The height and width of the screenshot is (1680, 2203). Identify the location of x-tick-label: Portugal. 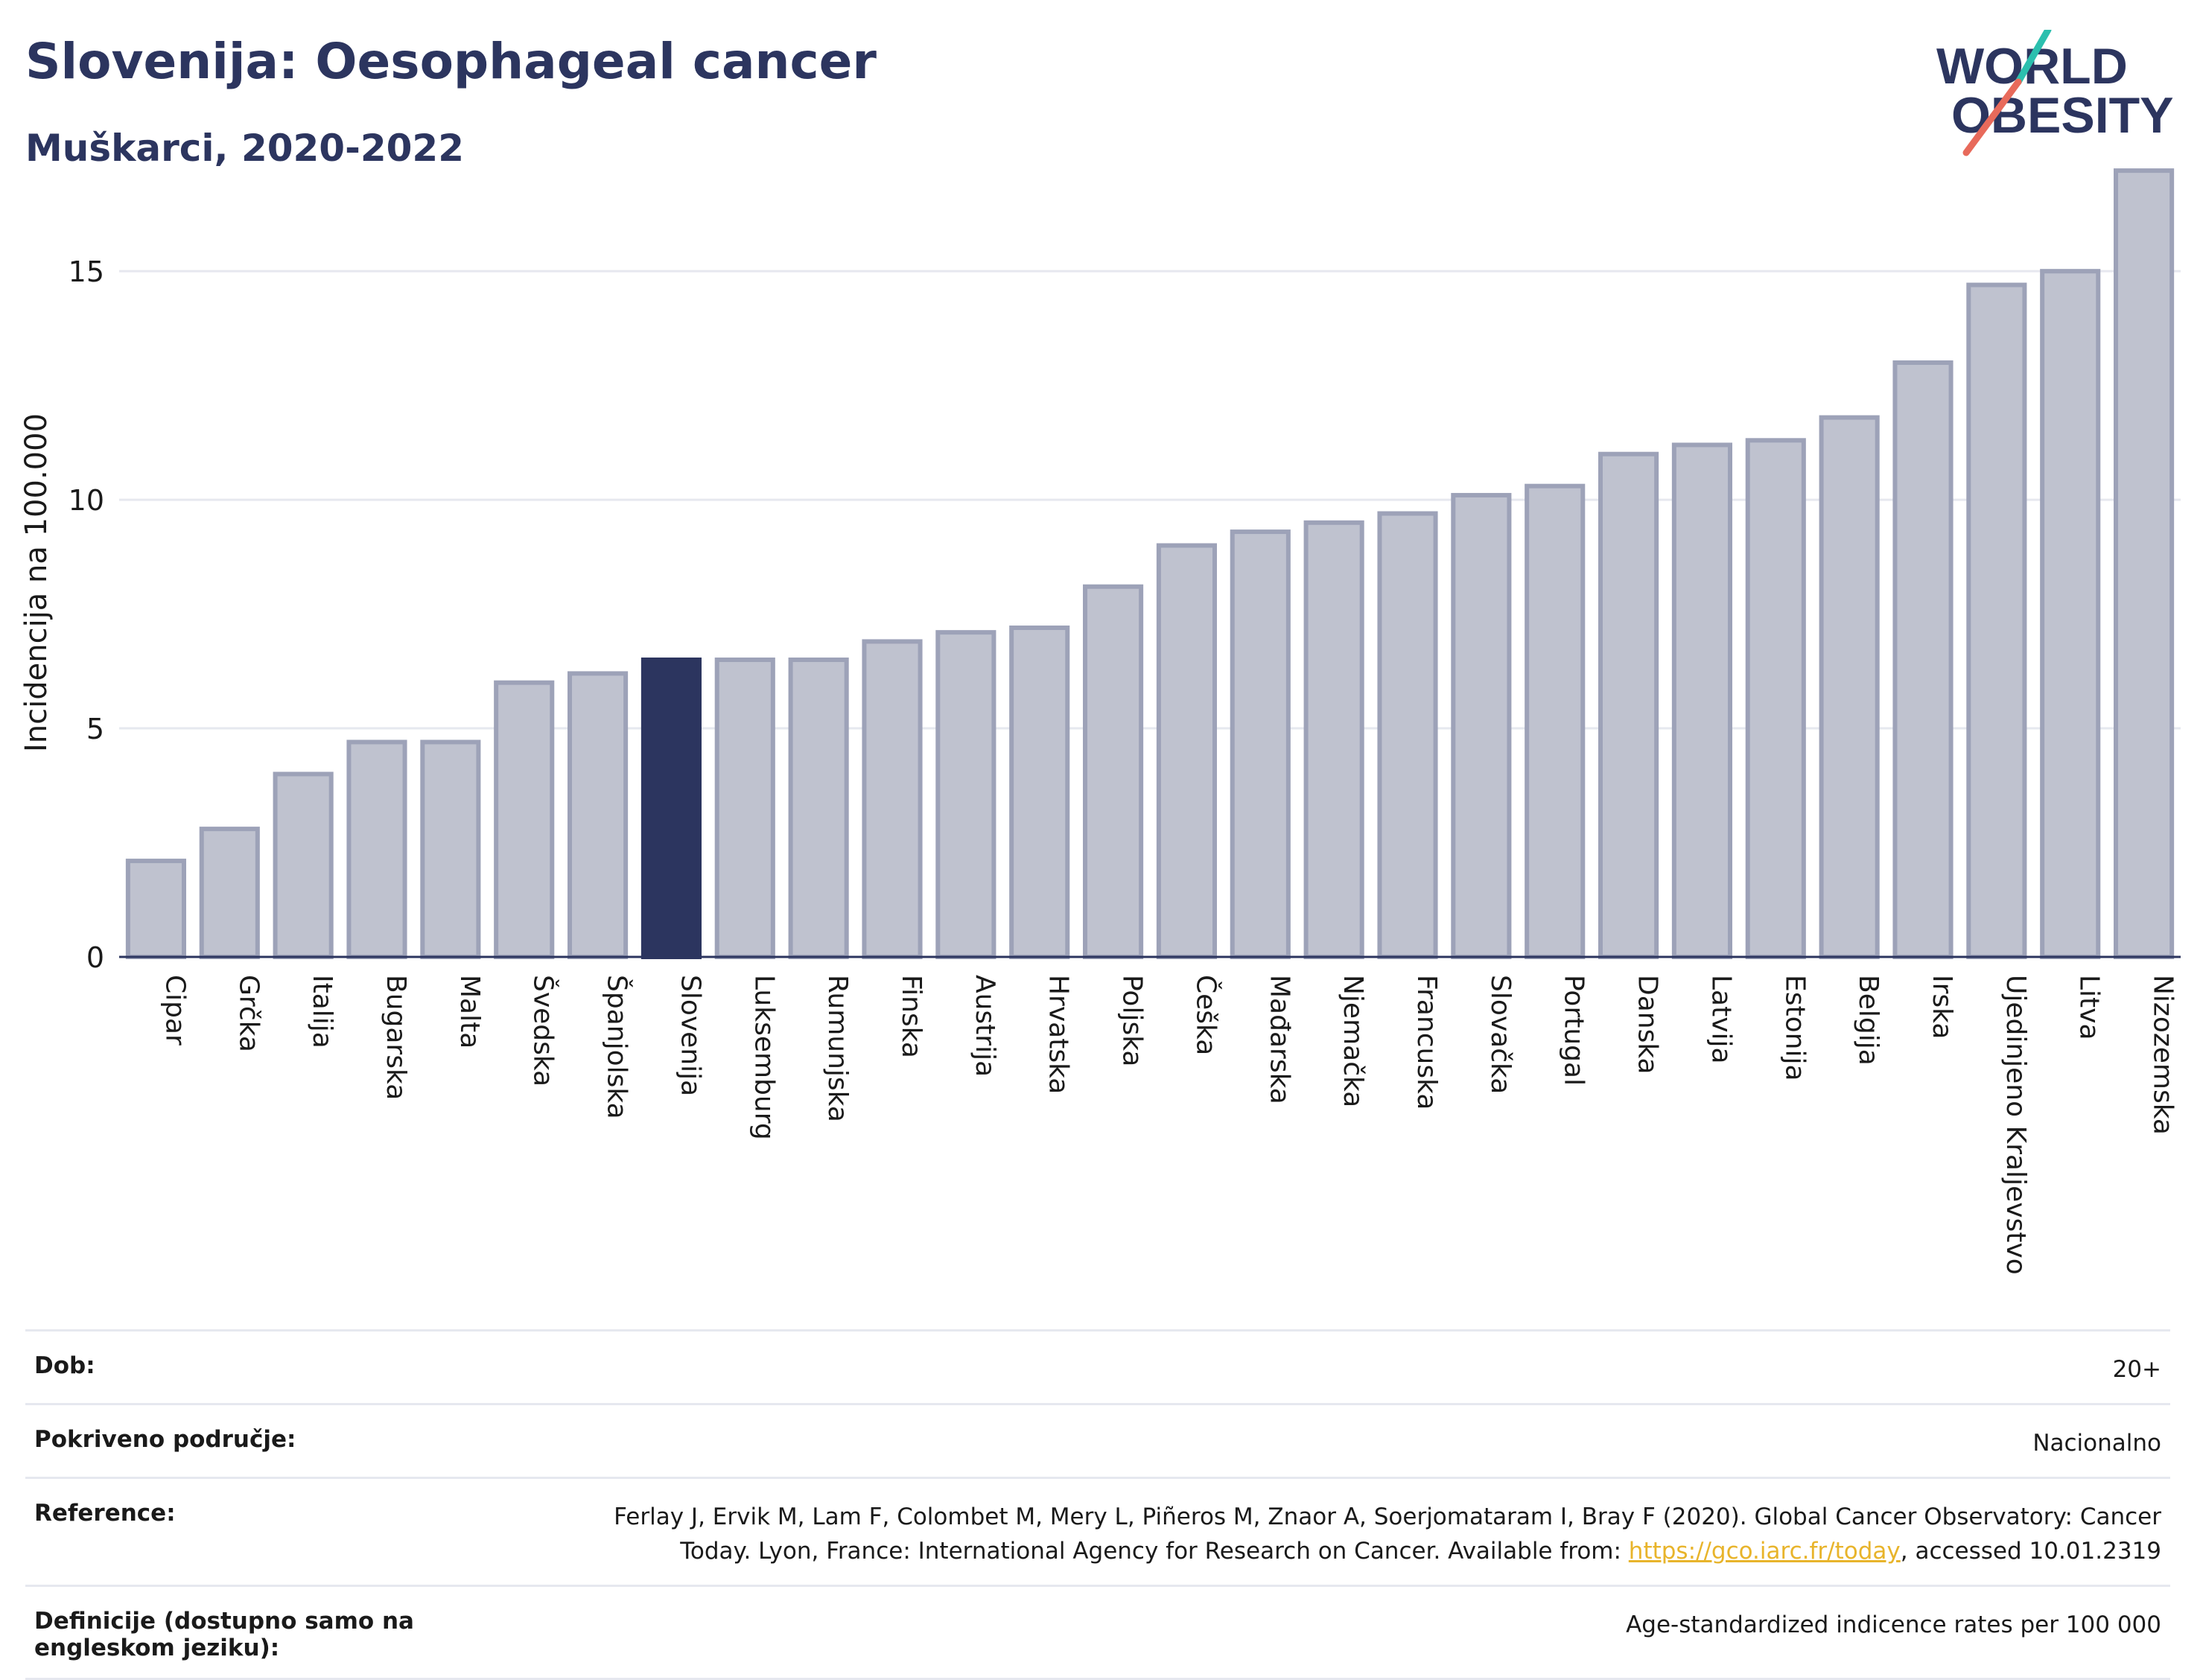
(1574, 1030).